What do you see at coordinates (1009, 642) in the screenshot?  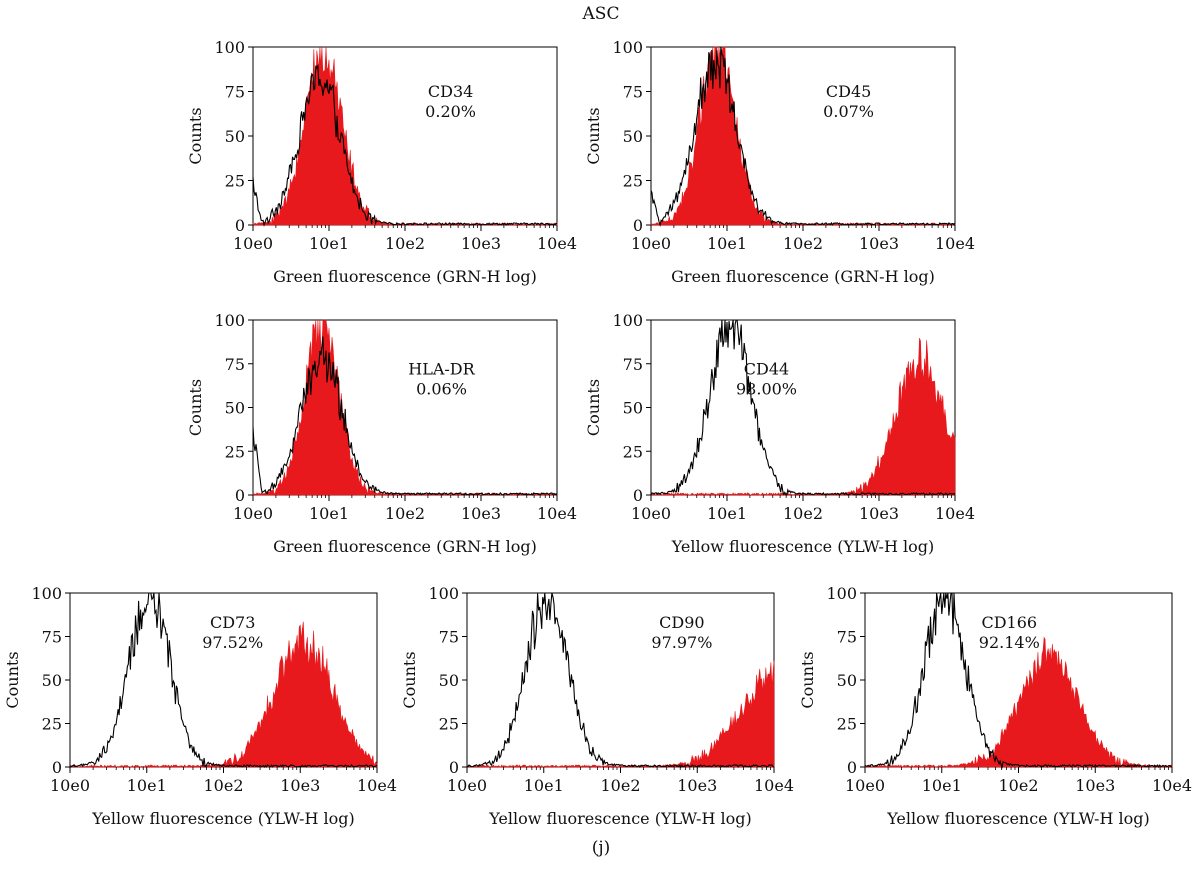 I see `percent-label: 92.14%` at bounding box center [1009, 642].